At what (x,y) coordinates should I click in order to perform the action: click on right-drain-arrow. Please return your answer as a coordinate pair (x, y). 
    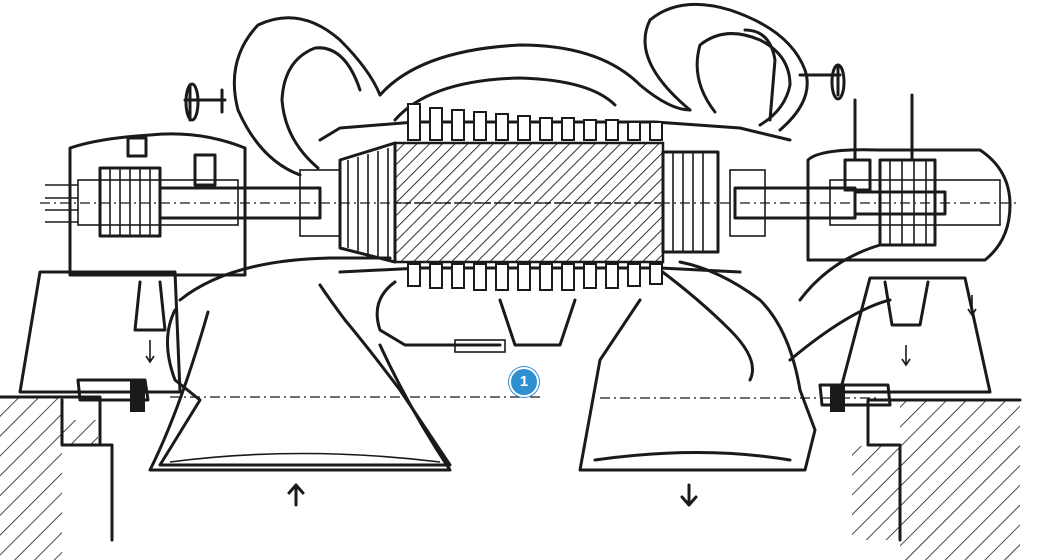
    Looking at the image, I should click on (906, 356).